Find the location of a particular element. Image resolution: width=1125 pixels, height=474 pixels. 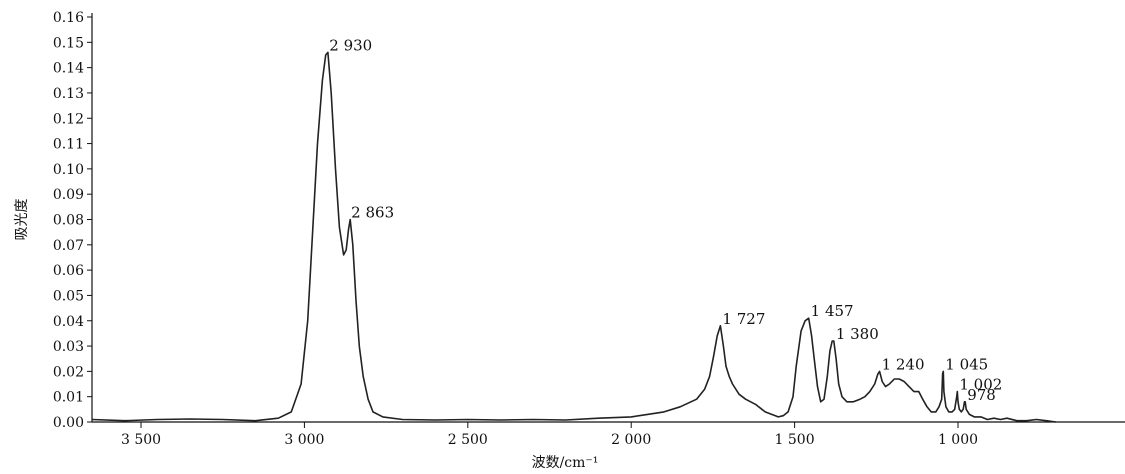

x-axis-title: 波数/cm⁻¹ is located at coordinates (565, 463).